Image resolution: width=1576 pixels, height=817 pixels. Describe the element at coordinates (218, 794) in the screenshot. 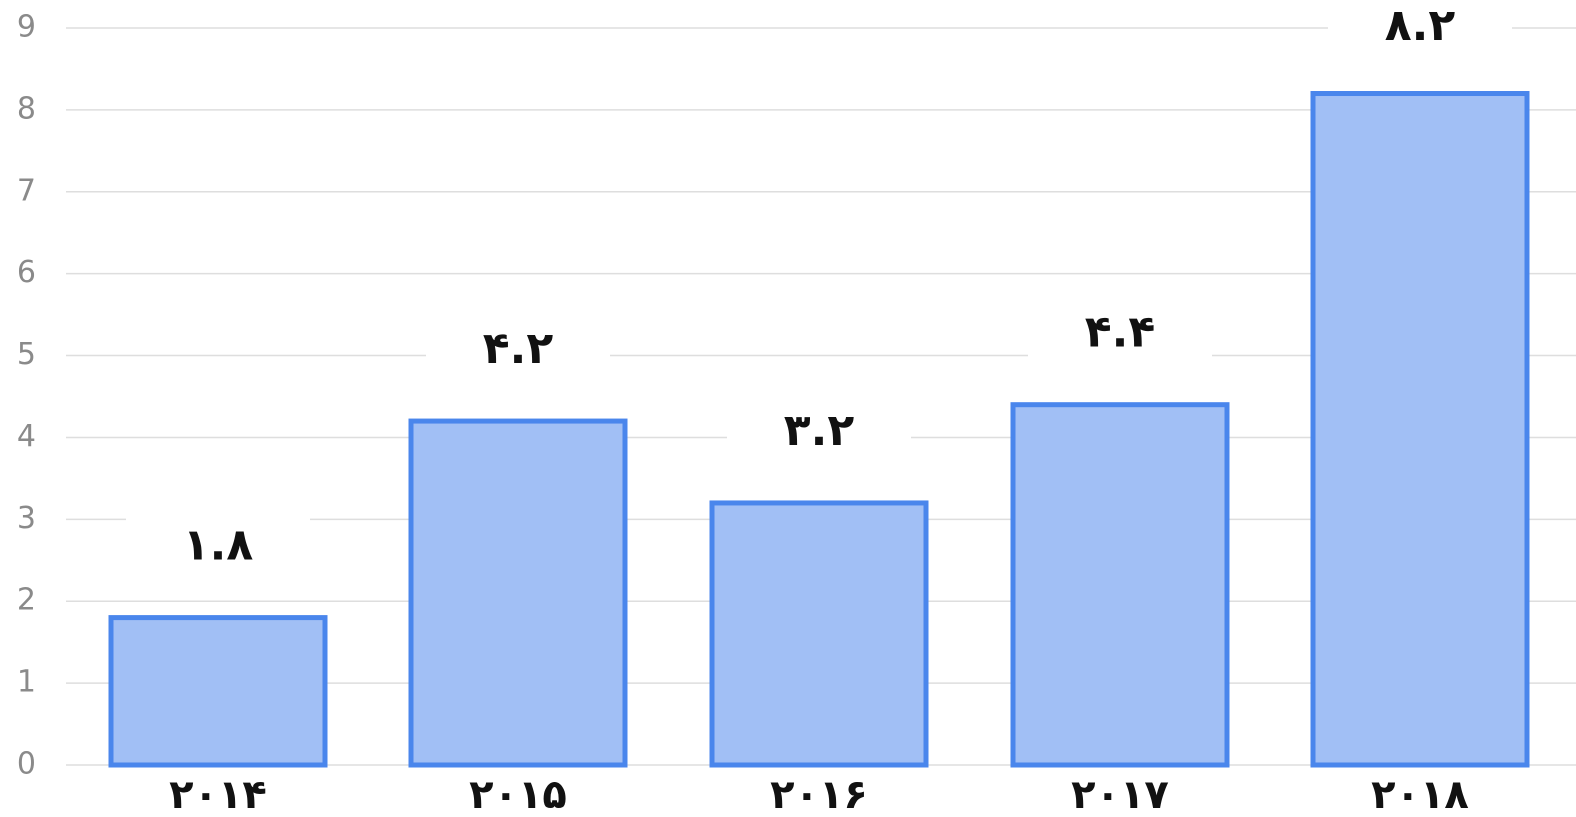

I see `x-category-label: ۲۰۱۴` at that location.